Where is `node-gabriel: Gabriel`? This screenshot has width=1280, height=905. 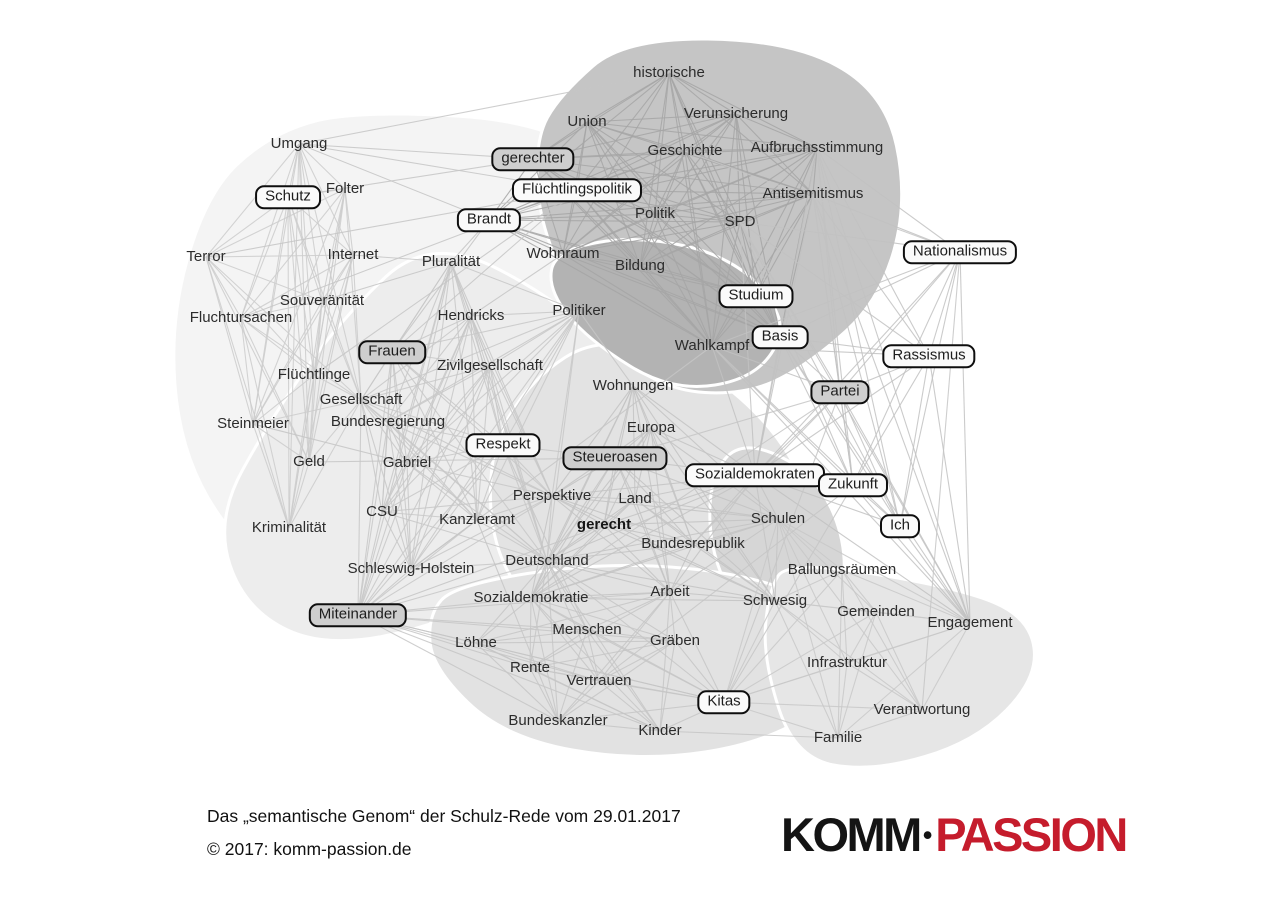
node-gabriel: Gabriel is located at coordinates (407, 462).